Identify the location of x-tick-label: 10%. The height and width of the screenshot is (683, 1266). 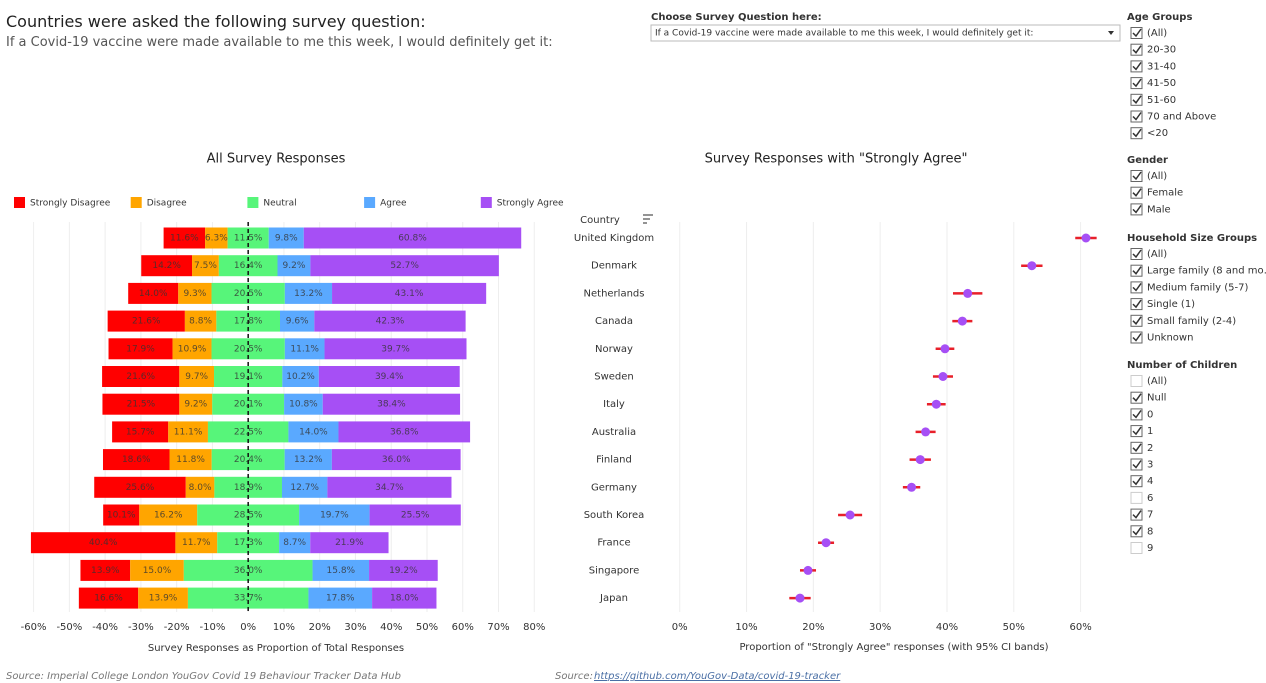
(746, 627).